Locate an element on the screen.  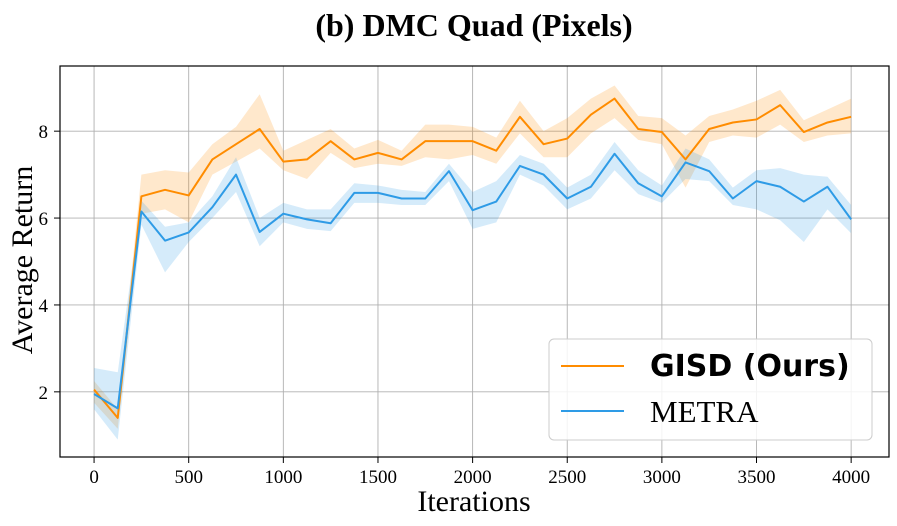
x-tick-label: 4000 is located at coordinates (851, 477).